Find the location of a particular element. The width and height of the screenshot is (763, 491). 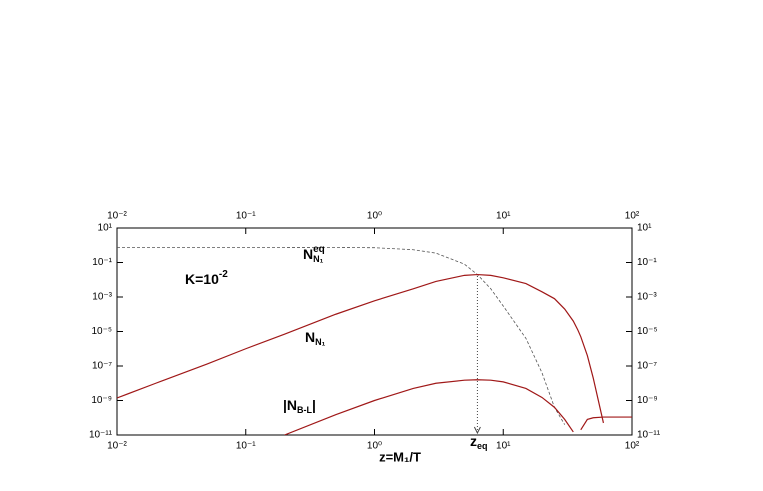

y-tick-label-right: 10¹ is located at coordinates (644, 228).